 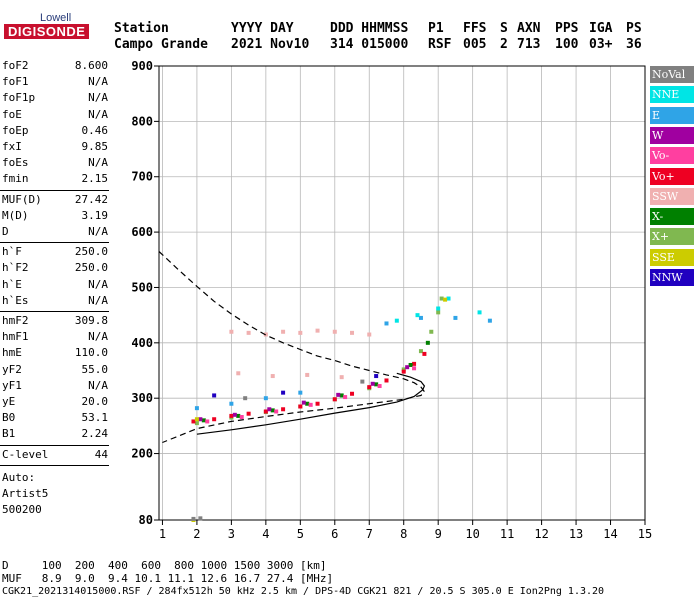 What do you see at coordinates (95, 179) in the screenshot?
I see `param-value: 2.15` at bounding box center [95, 179].